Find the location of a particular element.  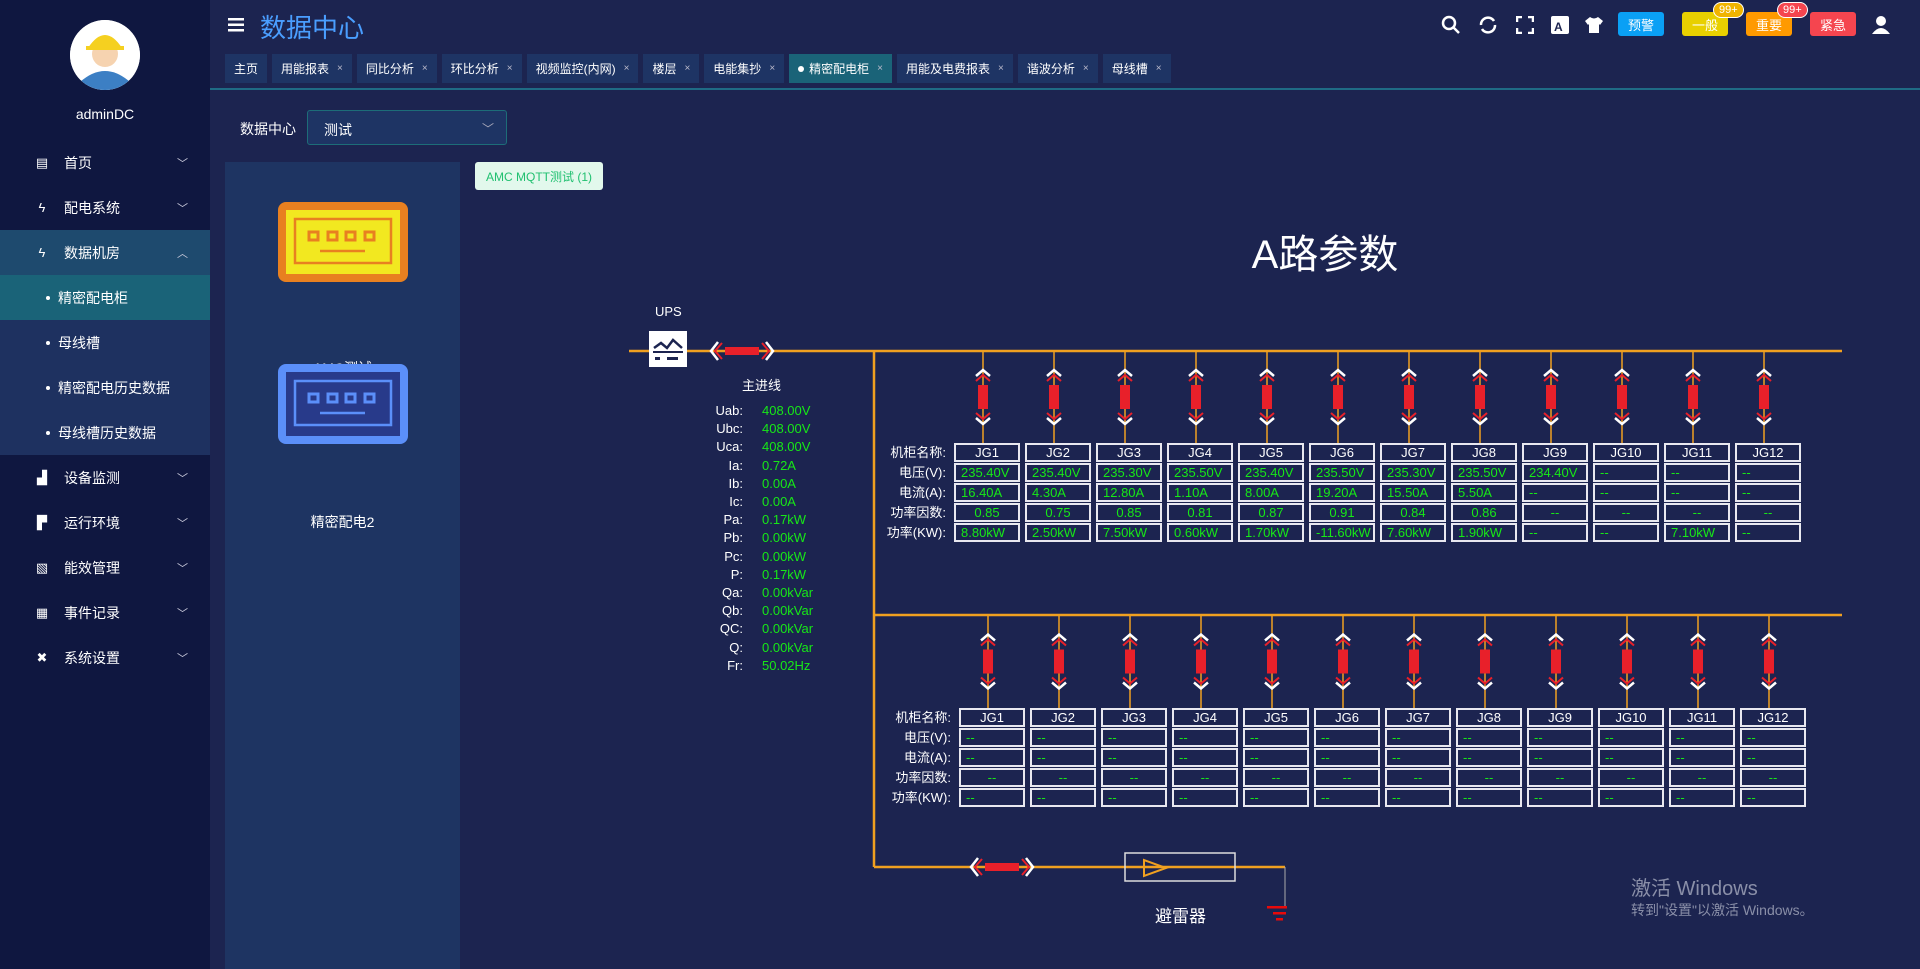

cabinet-value-cell: 1.10A is located at coordinates (1200, 492).